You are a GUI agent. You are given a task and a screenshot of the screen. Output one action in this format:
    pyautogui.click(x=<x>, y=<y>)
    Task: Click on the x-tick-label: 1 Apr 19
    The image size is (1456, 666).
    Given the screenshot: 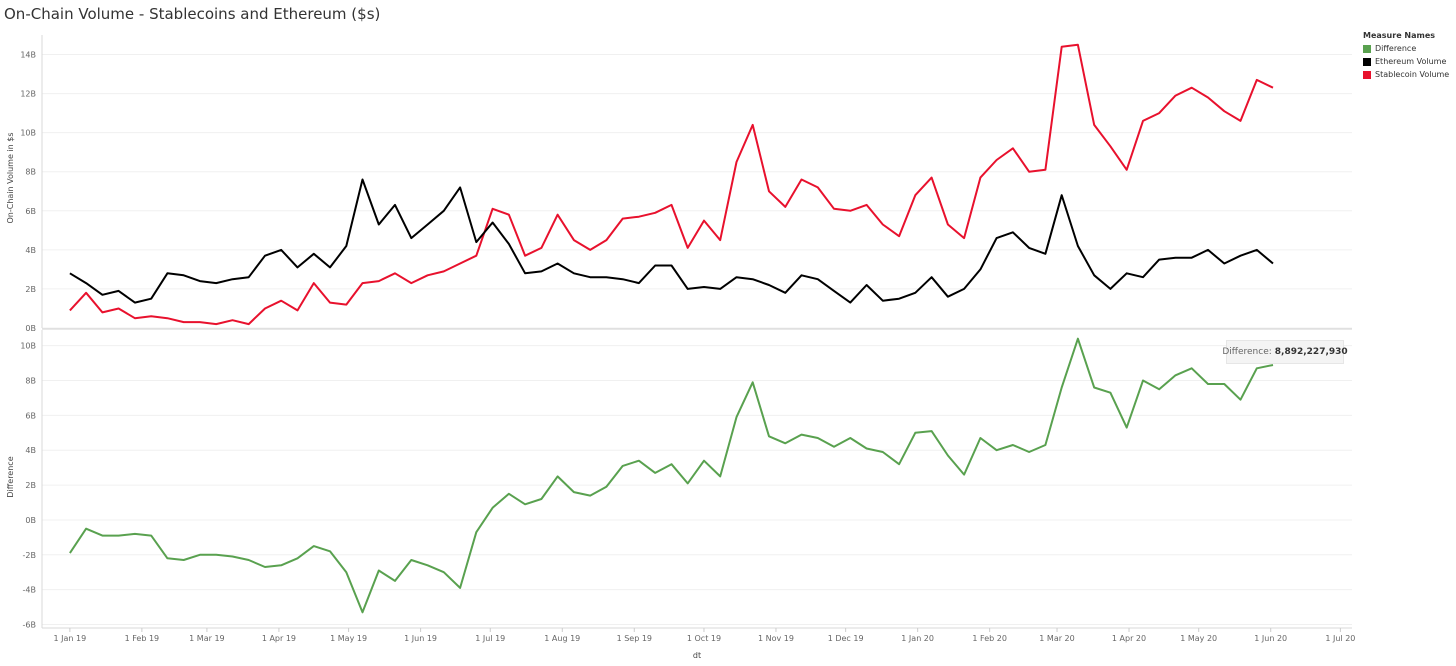 What is the action you would take?
    pyautogui.click(x=279, y=638)
    